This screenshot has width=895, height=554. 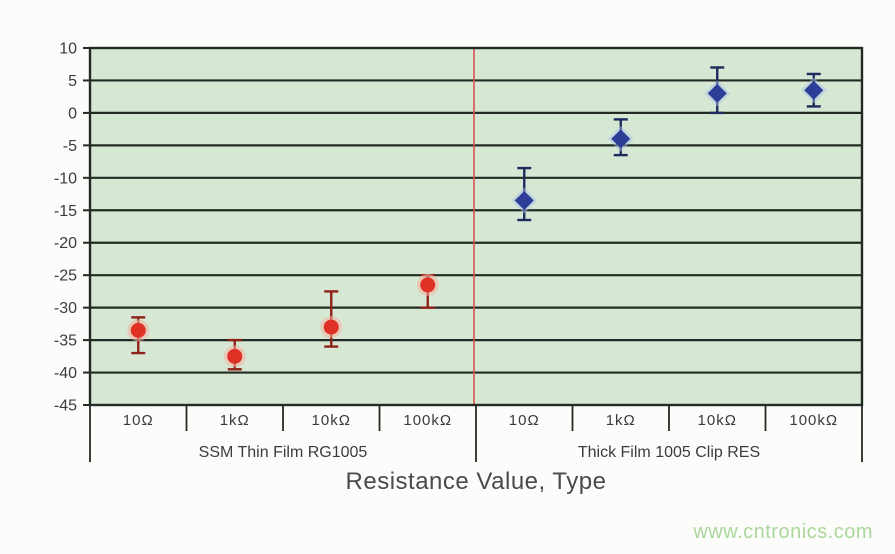 What do you see at coordinates (68, 49) in the screenshot?
I see `y-tick-label: 10` at bounding box center [68, 49].